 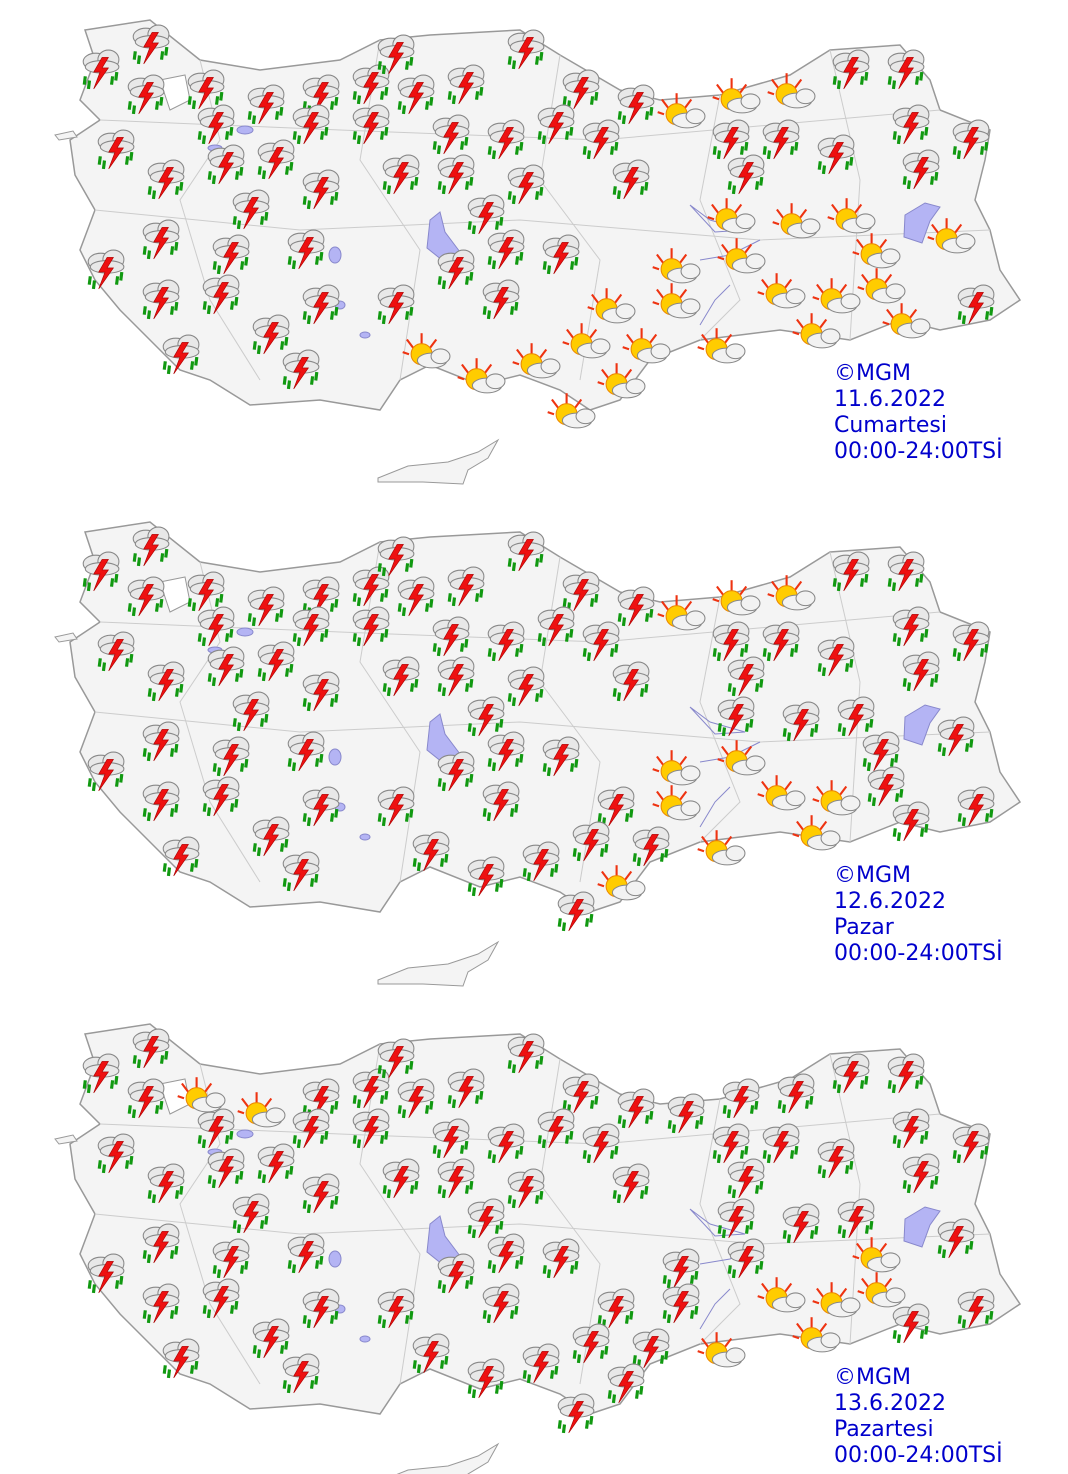 I want to click on map-day: Cumartesi, so click(x=890, y=425).